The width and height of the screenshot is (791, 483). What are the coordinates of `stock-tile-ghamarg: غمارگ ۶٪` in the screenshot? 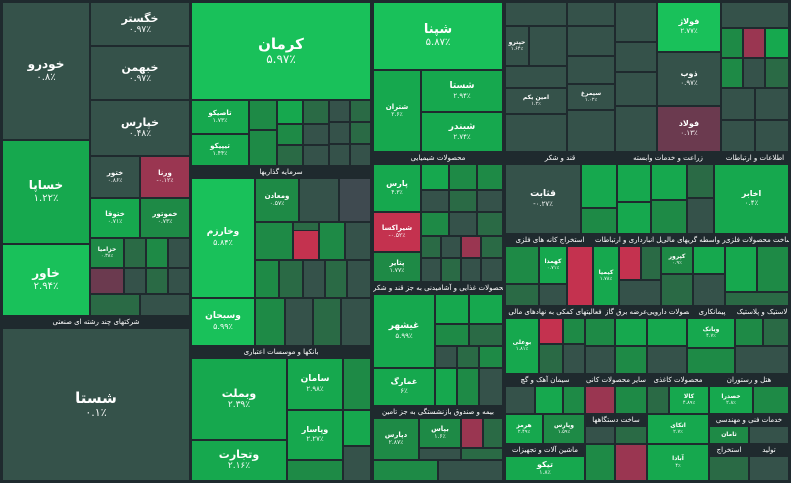 It's located at (404, 387).